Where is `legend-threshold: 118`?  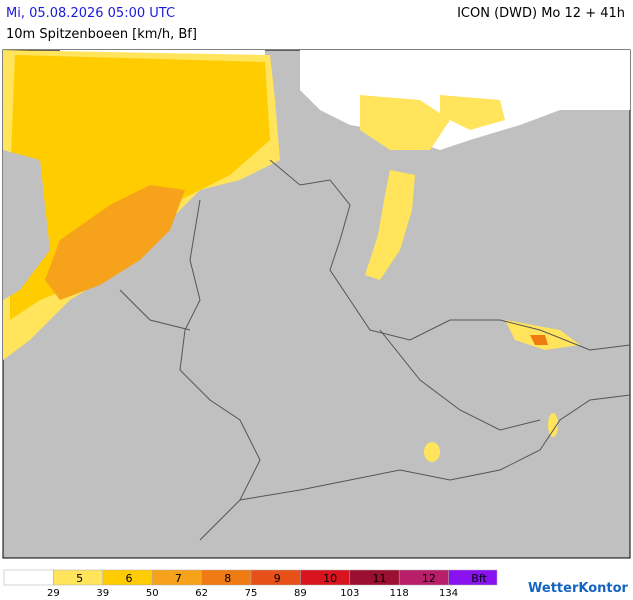 legend-threshold: 118 is located at coordinates (399, 593).